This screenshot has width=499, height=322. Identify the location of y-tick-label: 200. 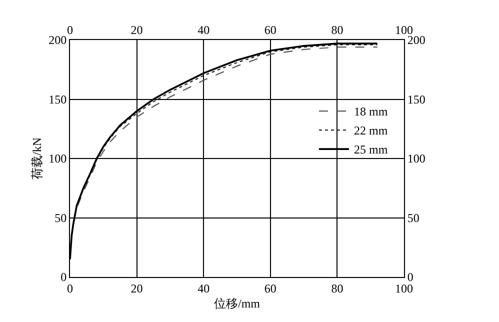
(57, 40).